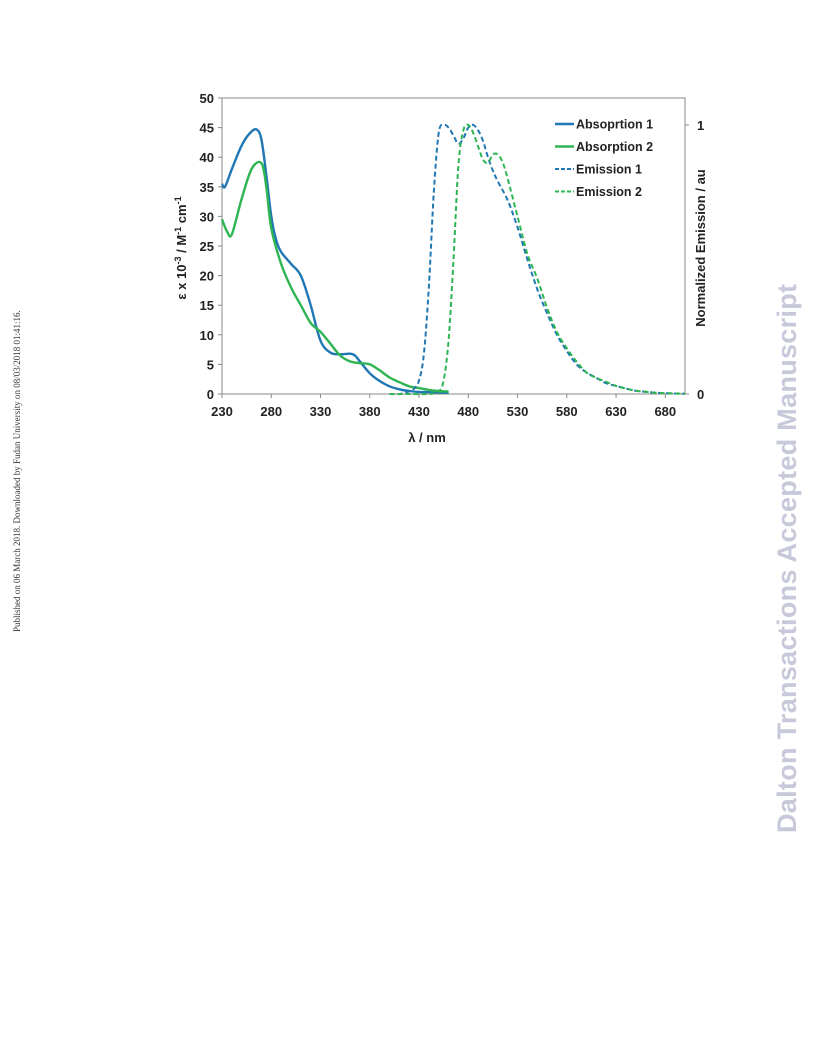 The image size is (816, 1056). I want to click on y-left-tick-label: 50, so click(207, 98).